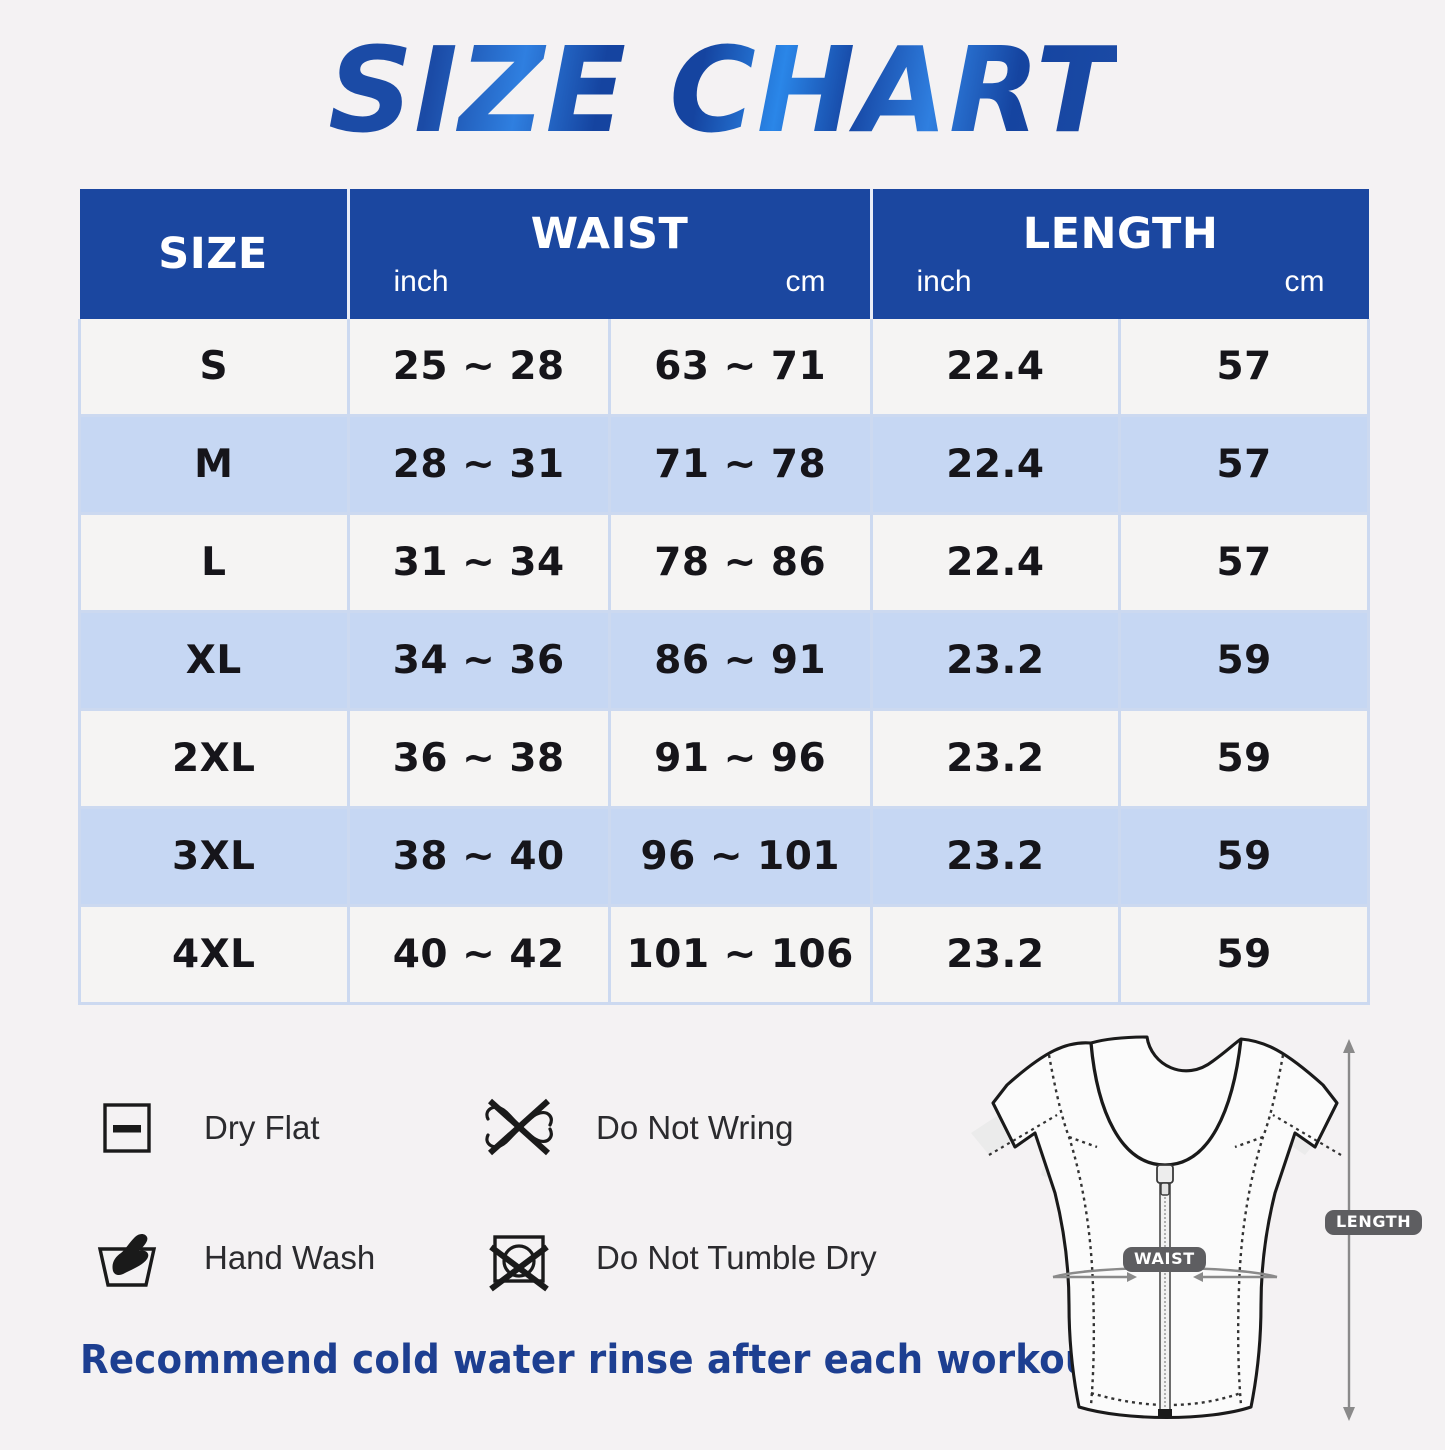 This screenshot has height=1450, width=1445. Describe the element at coordinates (127, 1258) in the screenshot. I see `hand-wash-icon` at that location.